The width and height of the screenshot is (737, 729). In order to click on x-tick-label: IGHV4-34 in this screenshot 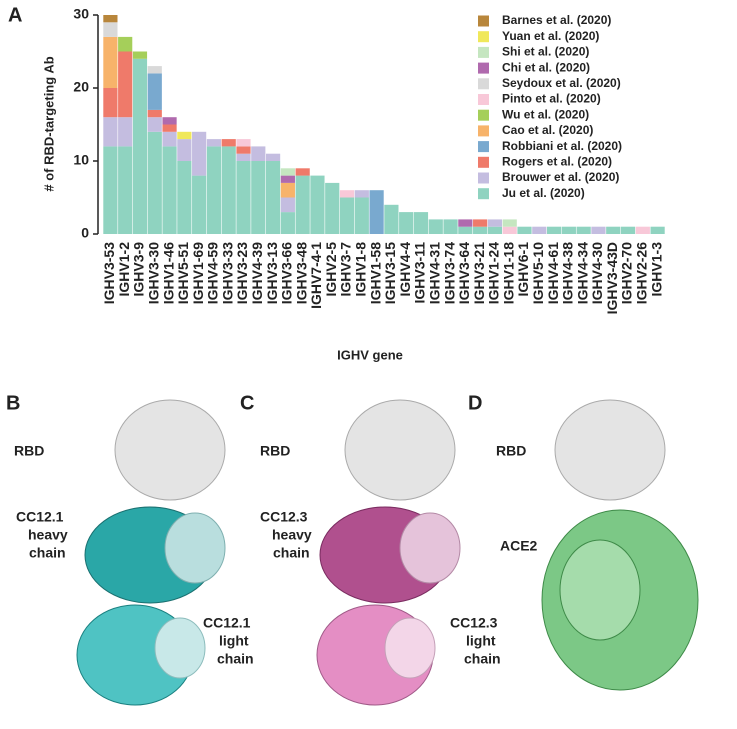, I will do `click(582, 273)`.